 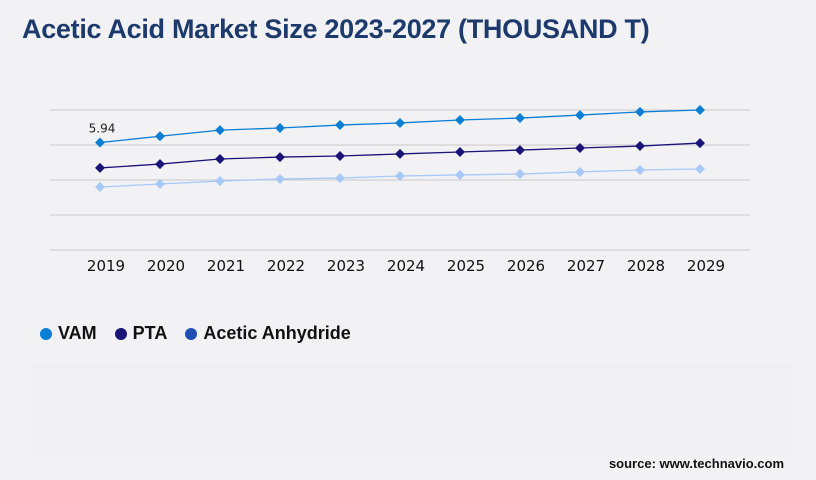 What do you see at coordinates (106, 266) in the screenshot?
I see `x-tick-label: 2019` at bounding box center [106, 266].